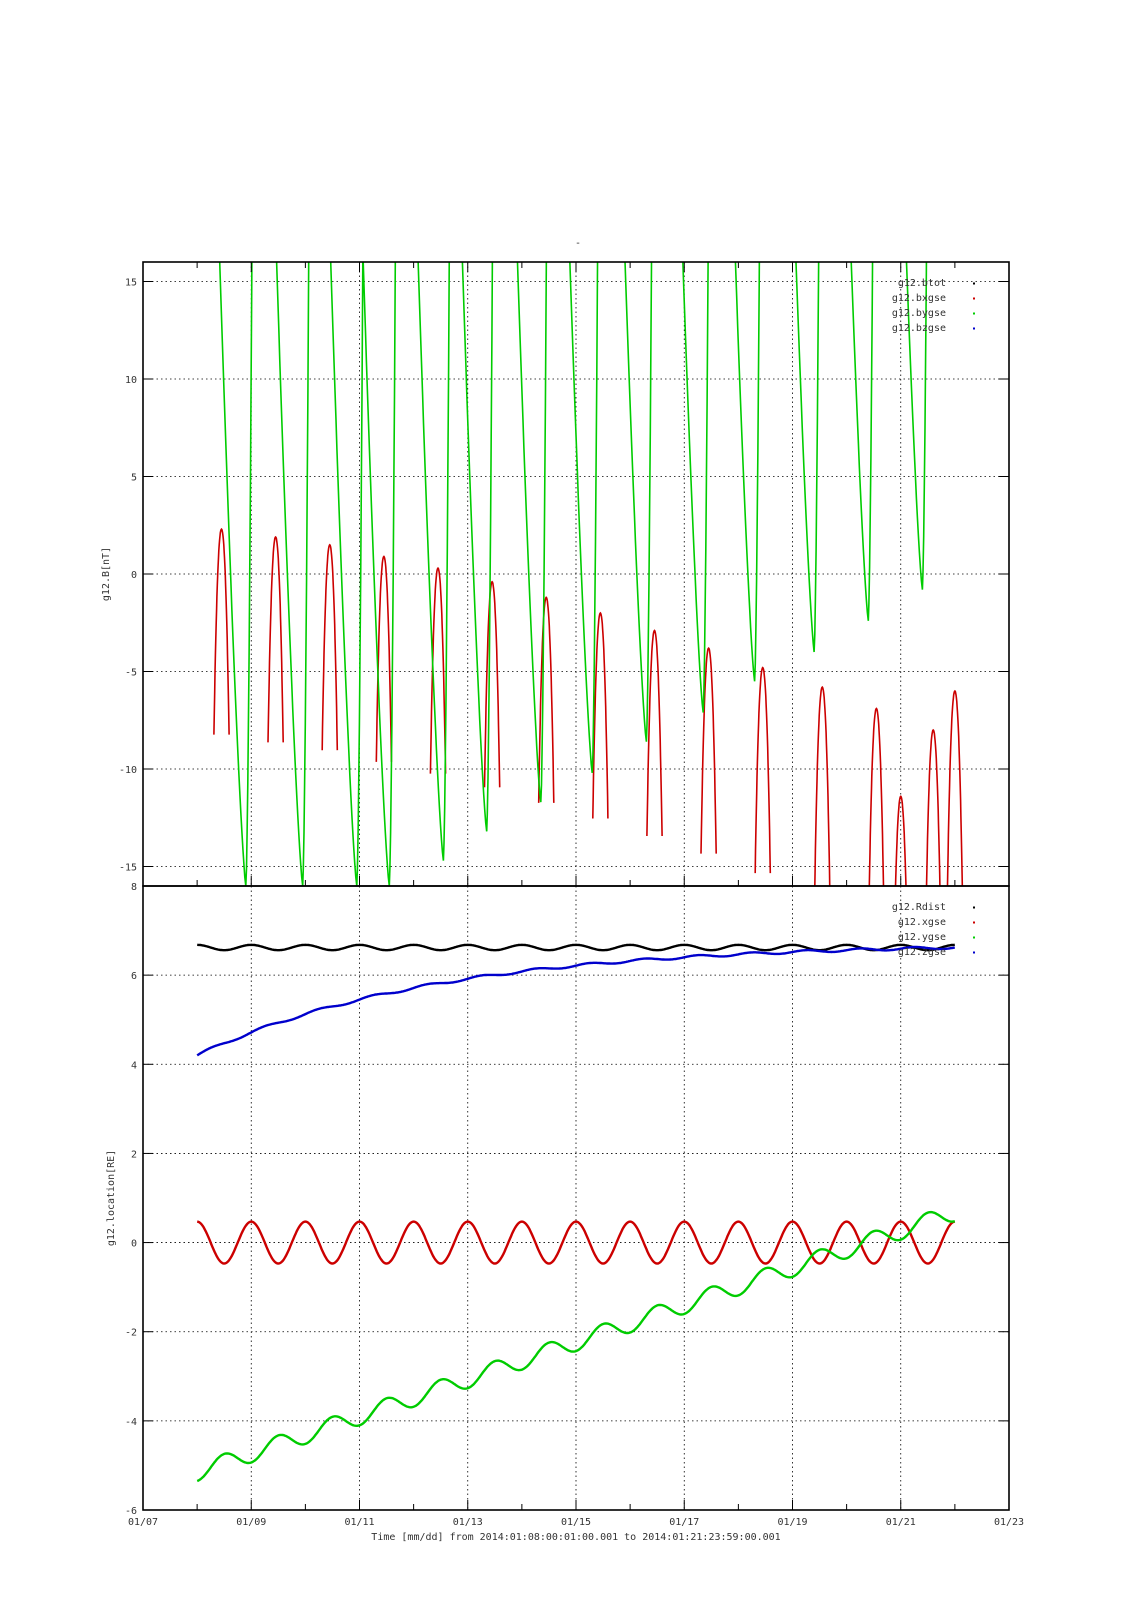 This screenshot has height=1600, width=1131. I want to click on y-tick-label: -2, so click(131, 1333).